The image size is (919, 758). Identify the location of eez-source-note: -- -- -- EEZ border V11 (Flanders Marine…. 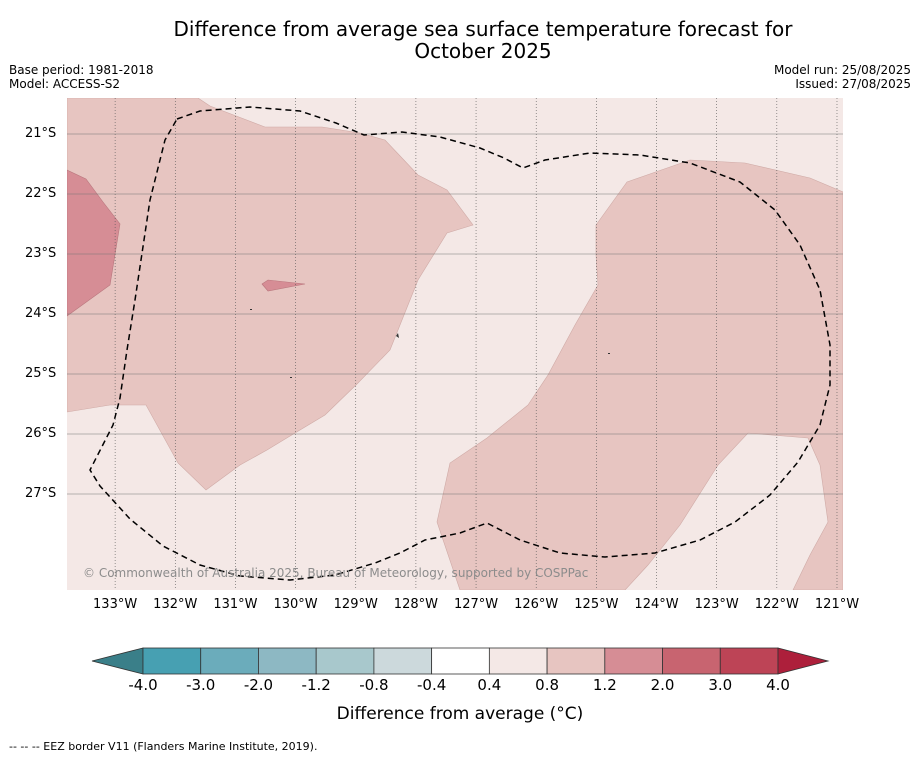
(163, 746).